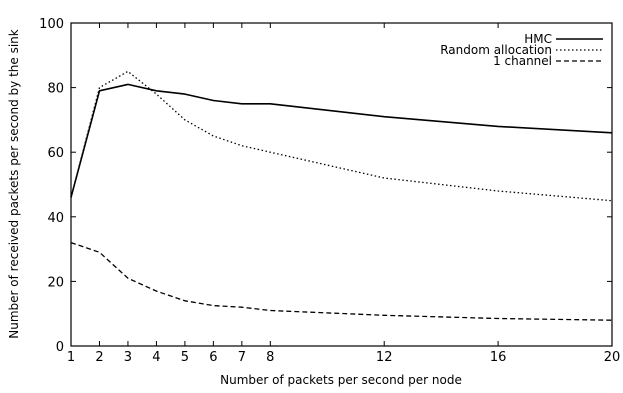  What do you see at coordinates (60, 347) in the screenshot?
I see `y-tick-label: 0` at bounding box center [60, 347].